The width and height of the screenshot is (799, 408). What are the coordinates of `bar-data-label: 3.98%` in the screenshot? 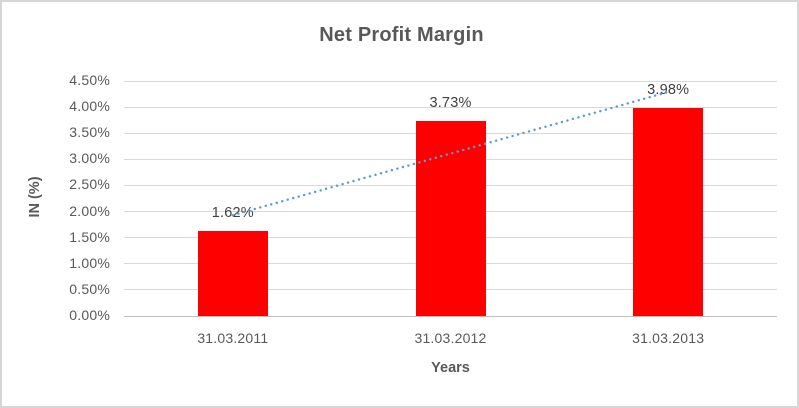 It's located at (668, 90).